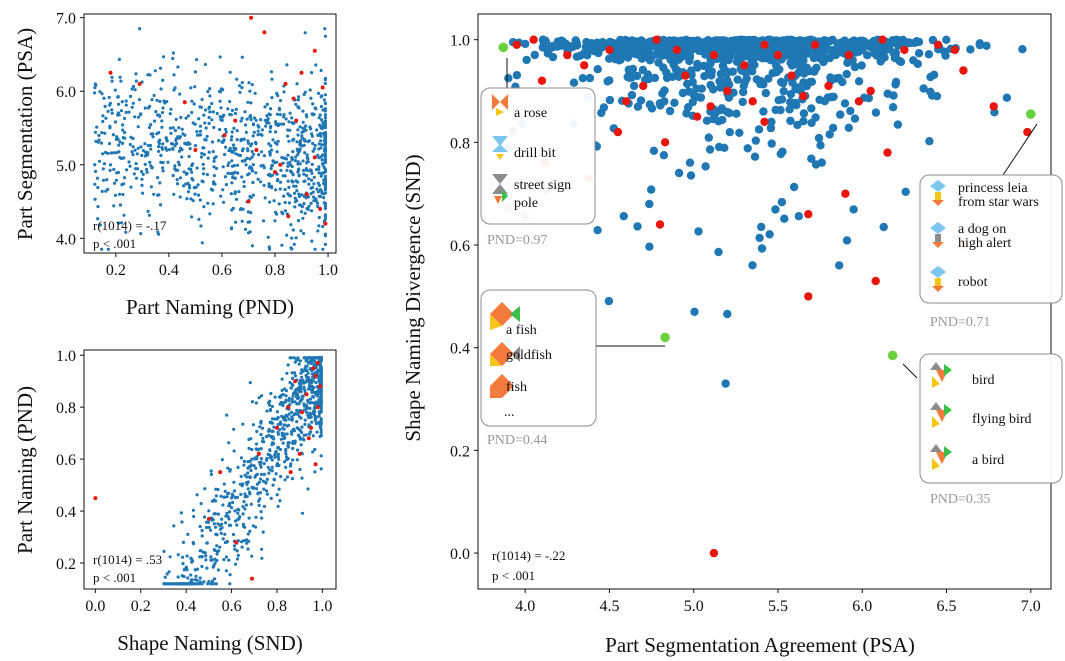 This screenshot has height=661, width=1065. Describe the element at coordinates (208, 471) in the screenshot. I see `p2-points` at that location.